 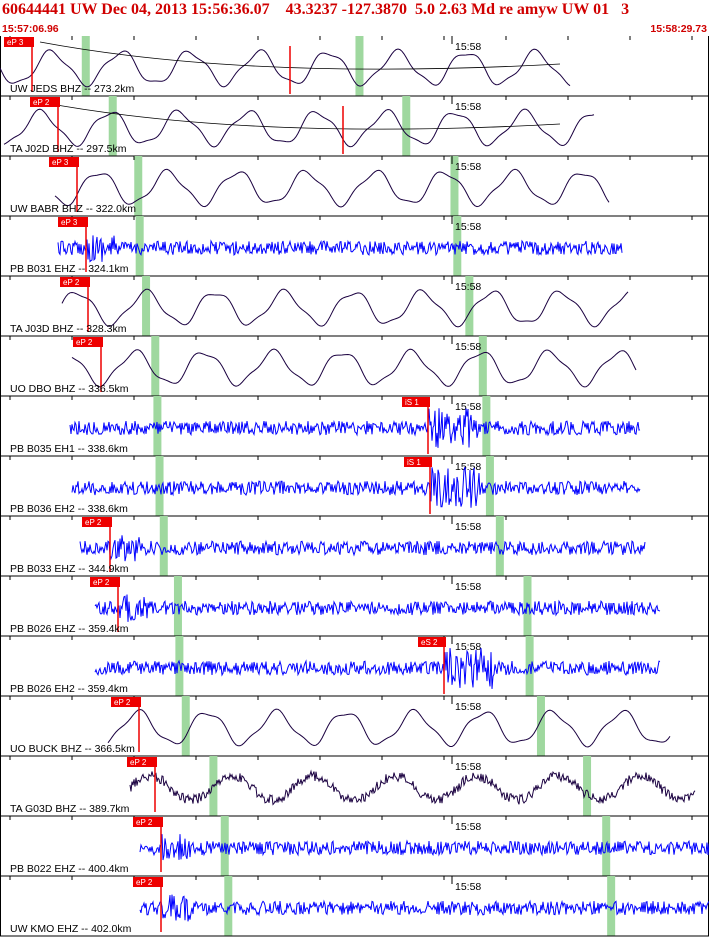 What do you see at coordinates (73, 209) in the screenshot?
I see `station-label: UW BABR BHZ -- 322.0km` at bounding box center [73, 209].